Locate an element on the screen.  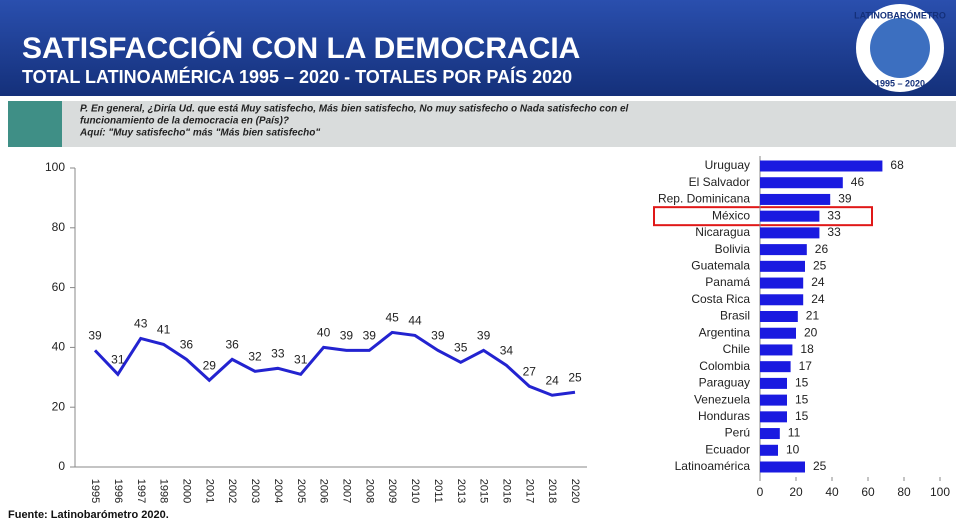
highlight-box is located at coordinates (763, 216).